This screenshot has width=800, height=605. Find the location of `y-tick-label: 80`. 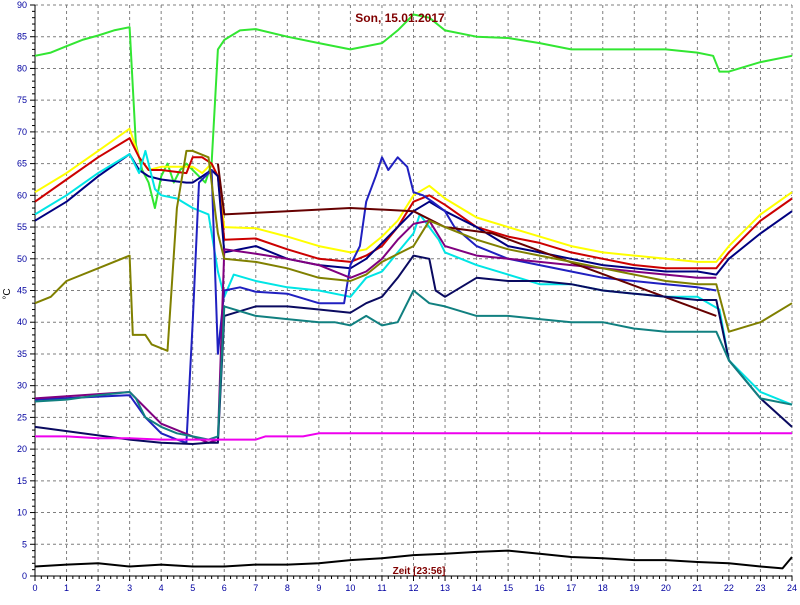

y-tick-label: 80 is located at coordinates (22, 68).